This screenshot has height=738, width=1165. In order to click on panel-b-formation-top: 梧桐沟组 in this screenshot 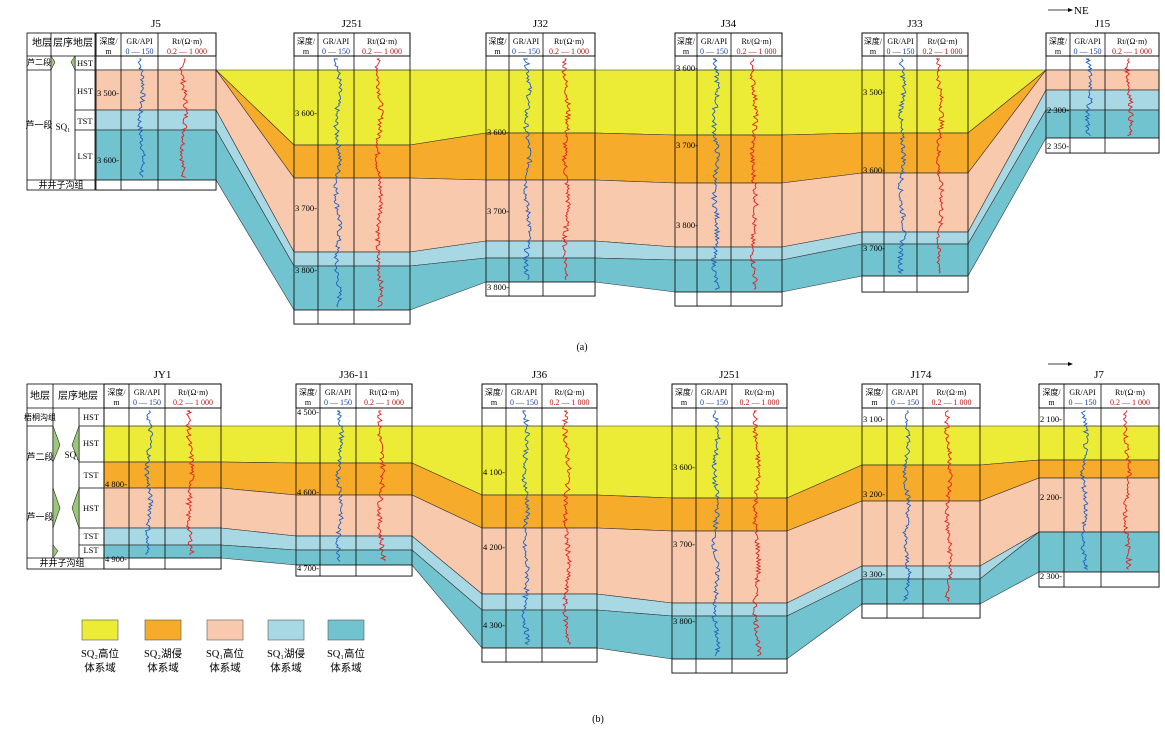, I will do `click(40, 417)`.